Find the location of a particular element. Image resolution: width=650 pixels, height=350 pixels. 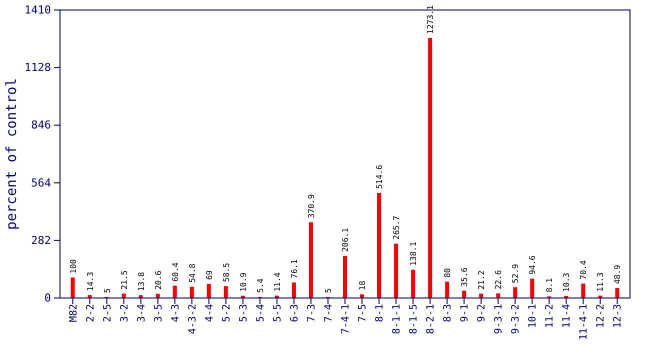

x-tick-label: 9-2 is located at coordinates (482, 313).